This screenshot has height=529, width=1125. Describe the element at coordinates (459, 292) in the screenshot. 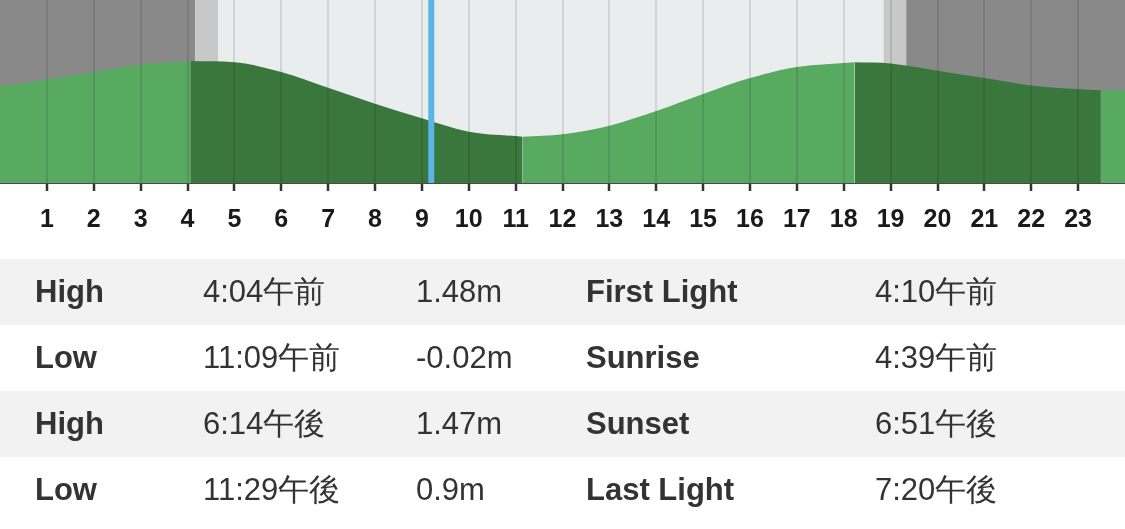

I see `text: 1.48m` at that location.